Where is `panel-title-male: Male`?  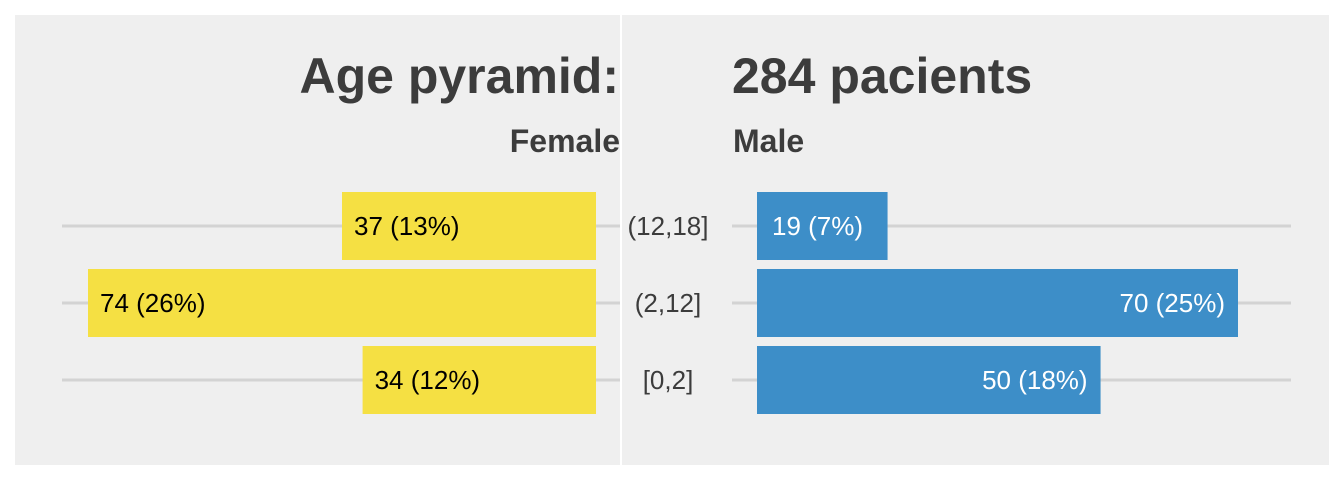 panel-title-male: Male is located at coordinates (768, 141).